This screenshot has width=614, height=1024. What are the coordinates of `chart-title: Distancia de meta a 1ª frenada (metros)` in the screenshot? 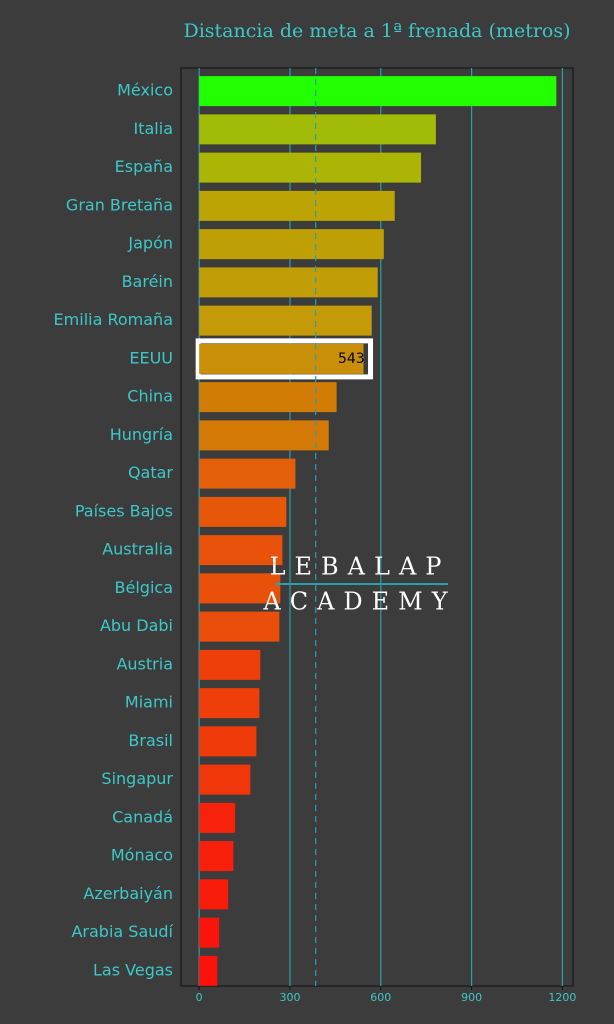 It's located at (376, 31).